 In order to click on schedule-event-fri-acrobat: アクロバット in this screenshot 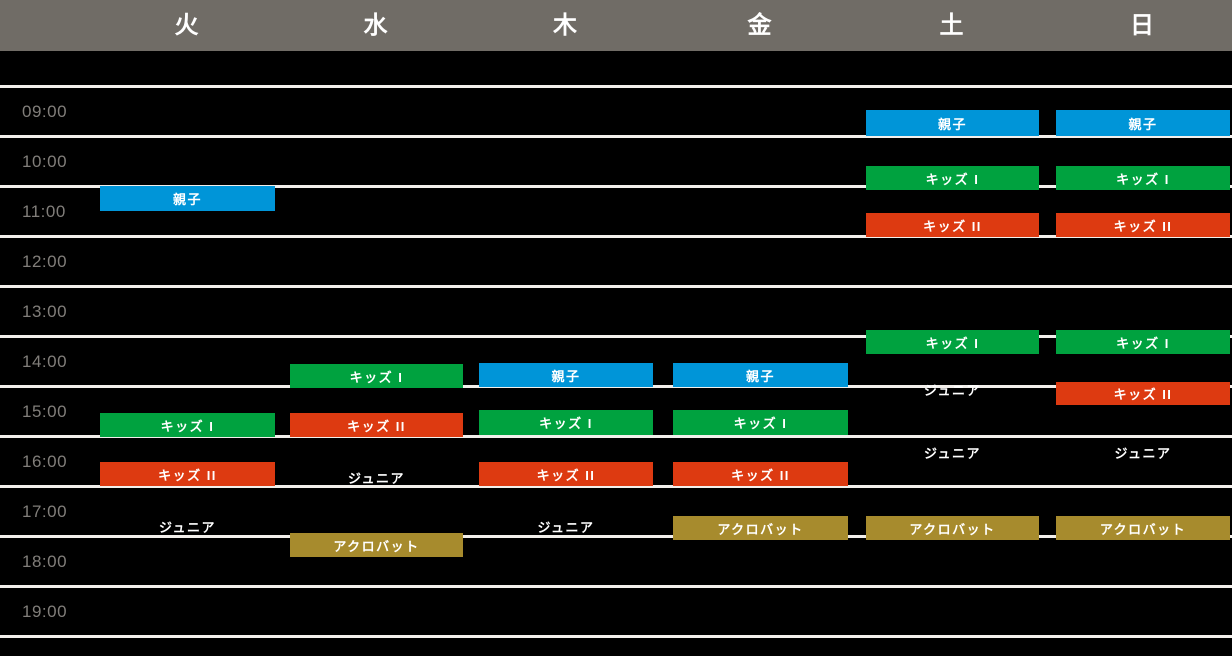, I will do `click(760, 528)`.